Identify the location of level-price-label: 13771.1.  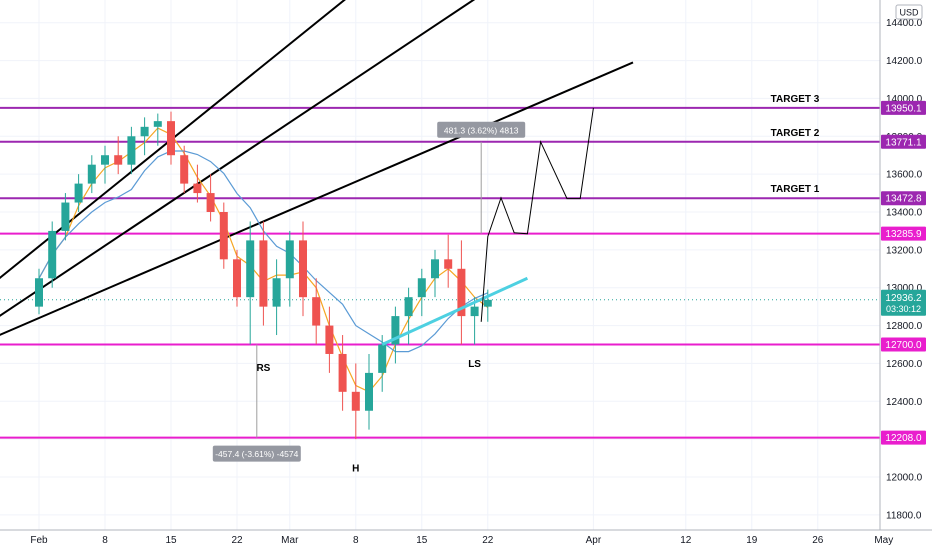
(903, 142).